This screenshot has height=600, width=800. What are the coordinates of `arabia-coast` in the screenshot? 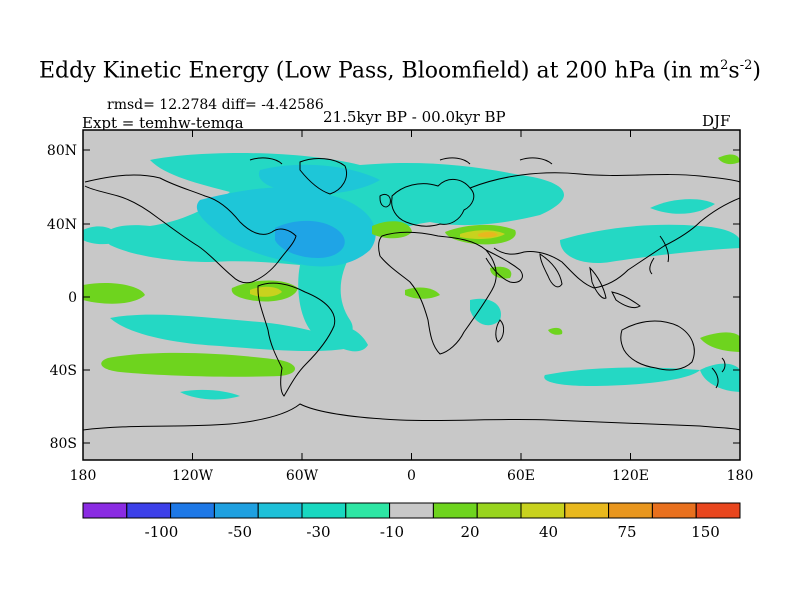 It's located at (504, 266).